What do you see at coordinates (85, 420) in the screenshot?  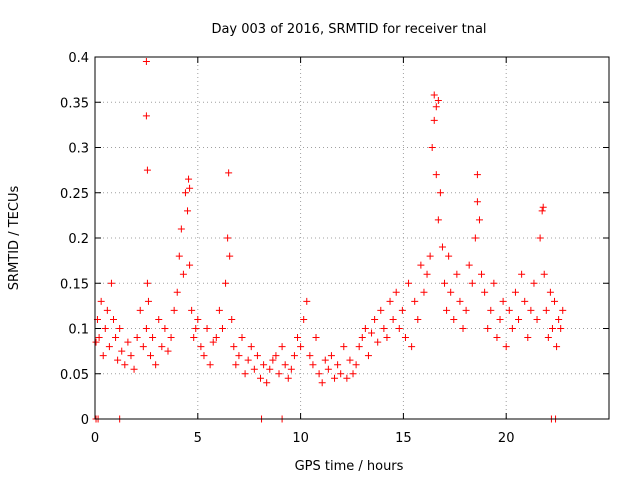 I see `y-tick-label: 0` at bounding box center [85, 420].